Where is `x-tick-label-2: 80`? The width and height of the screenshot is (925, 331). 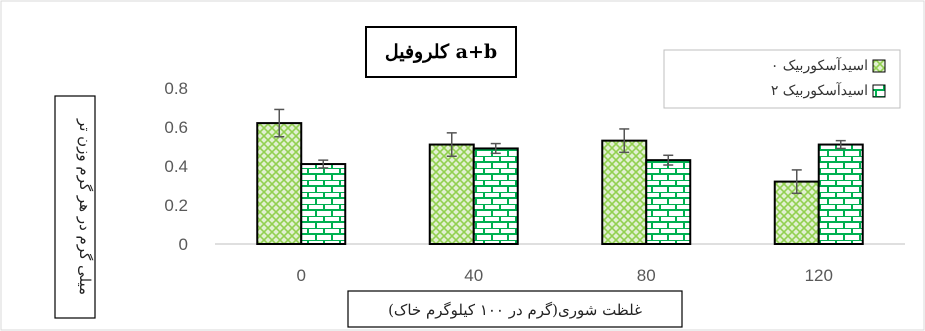 x-tick-label-2: 80 is located at coordinates (646, 275).